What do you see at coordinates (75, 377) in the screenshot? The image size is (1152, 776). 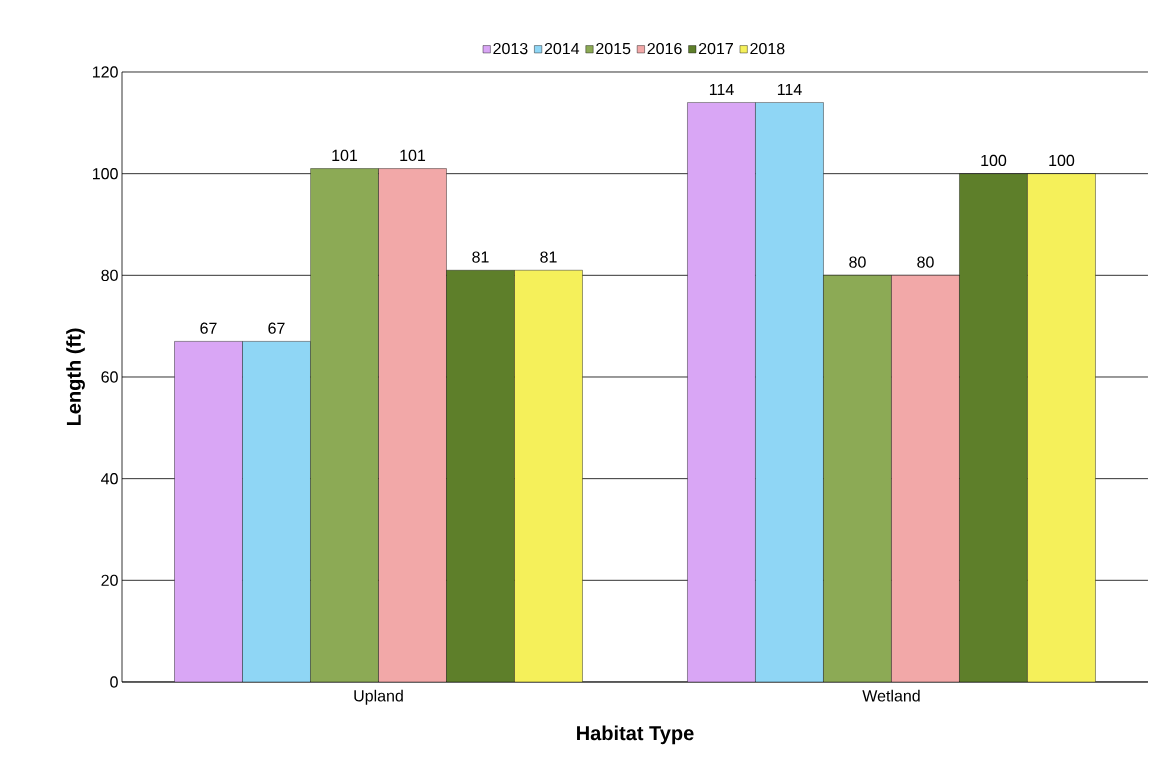 I see `y-axis-title: Length (ft)` at bounding box center [75, 377].